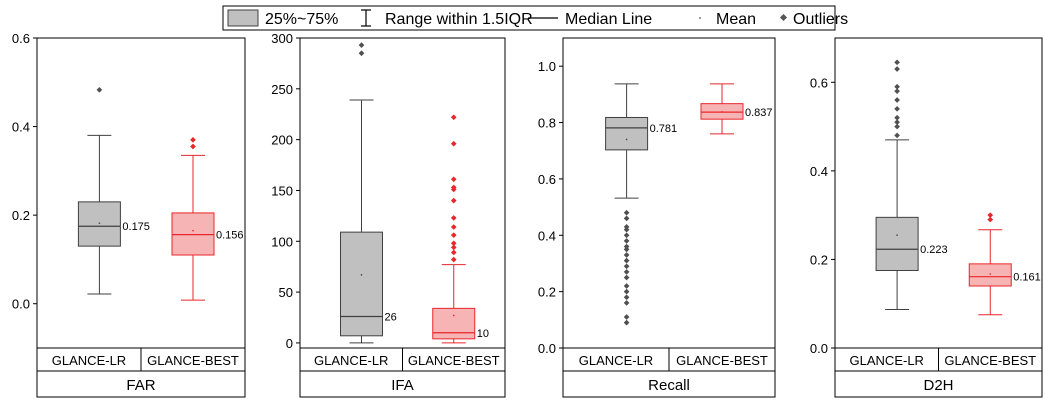 Image resolution: width=1045 pixels, height=403 pixels. I want to click on box-glance-best: 10, so click(460, 229).